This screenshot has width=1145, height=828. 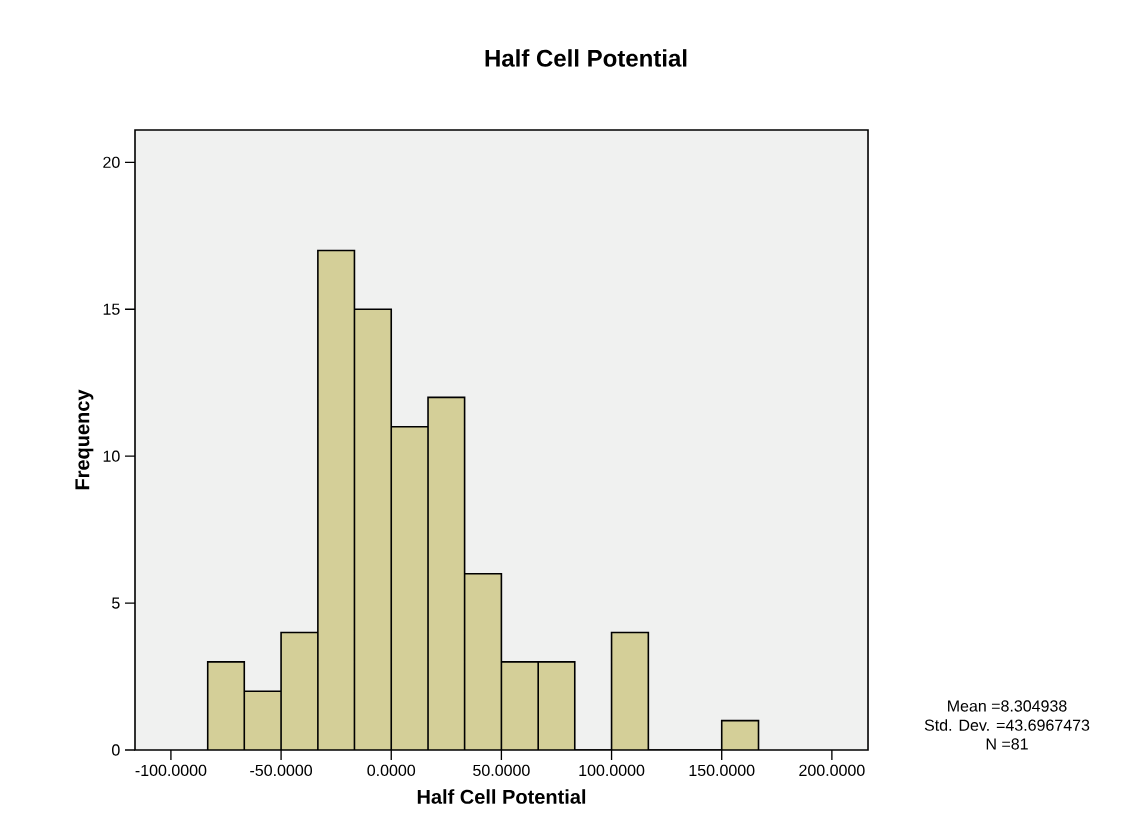 I want to click on y-tick-label: 5, so click(x=116, y=603).